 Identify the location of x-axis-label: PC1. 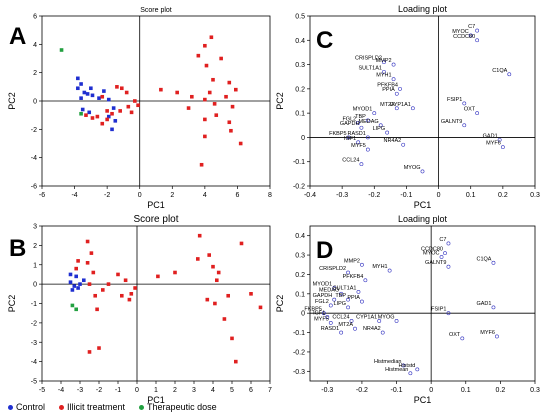
(156, 400).